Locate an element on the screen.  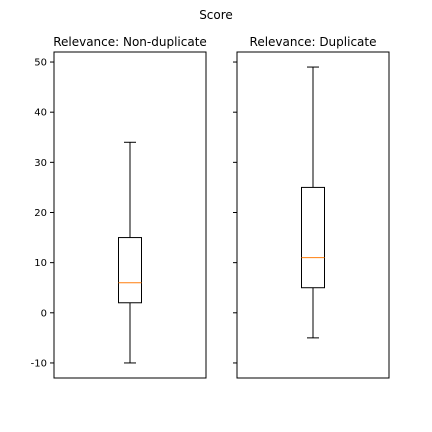
y-tick-label: 20 is located at coordinates (40, 213).